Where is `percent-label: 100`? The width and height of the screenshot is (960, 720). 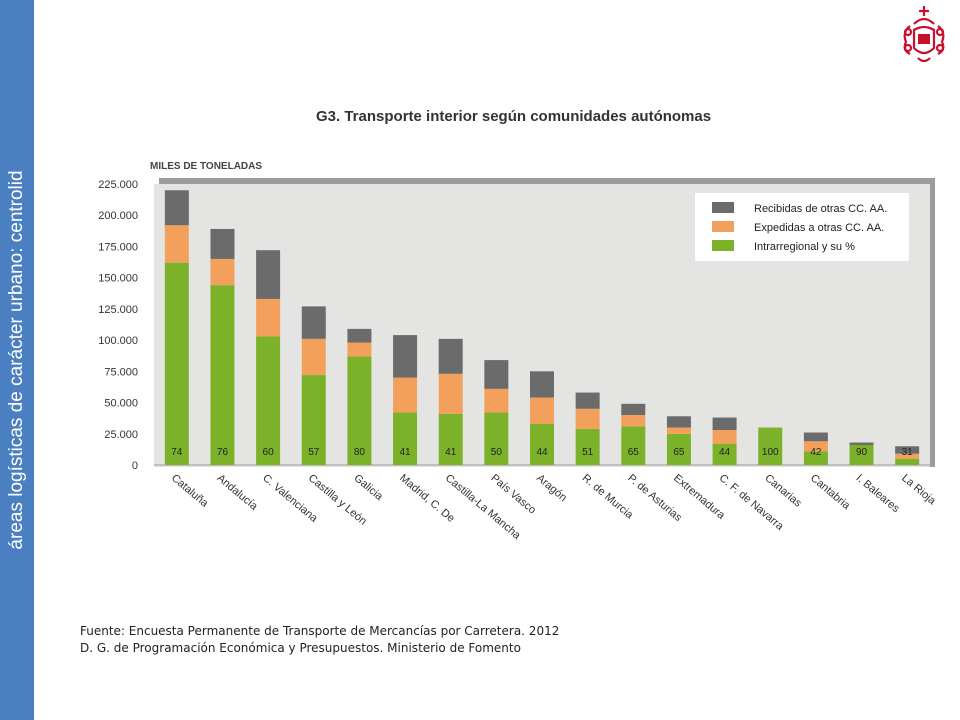 percent-label: 100 is located at coordinates (770, 452).